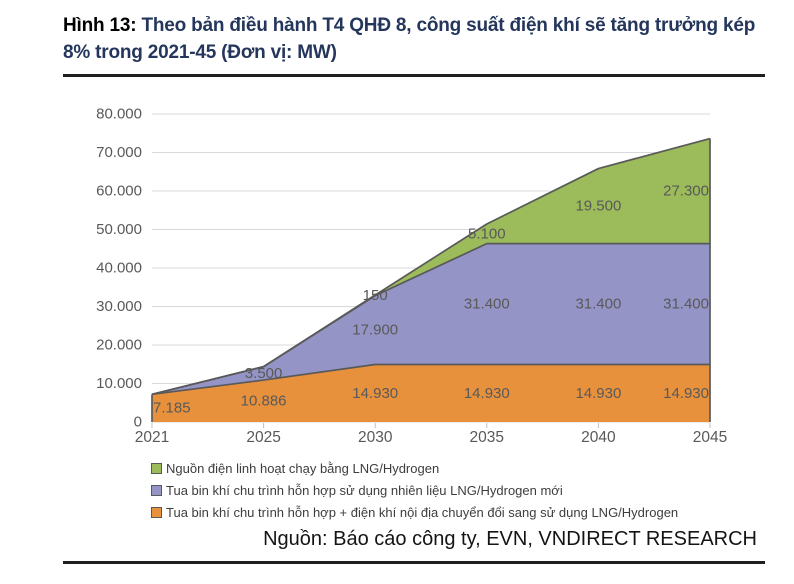 Image resolution: width=794 pixels, height=584 pixels. Describe the element at coordinates (138, 422) in the screenshot. I see `y-axis-tick-label: 0` at that location.